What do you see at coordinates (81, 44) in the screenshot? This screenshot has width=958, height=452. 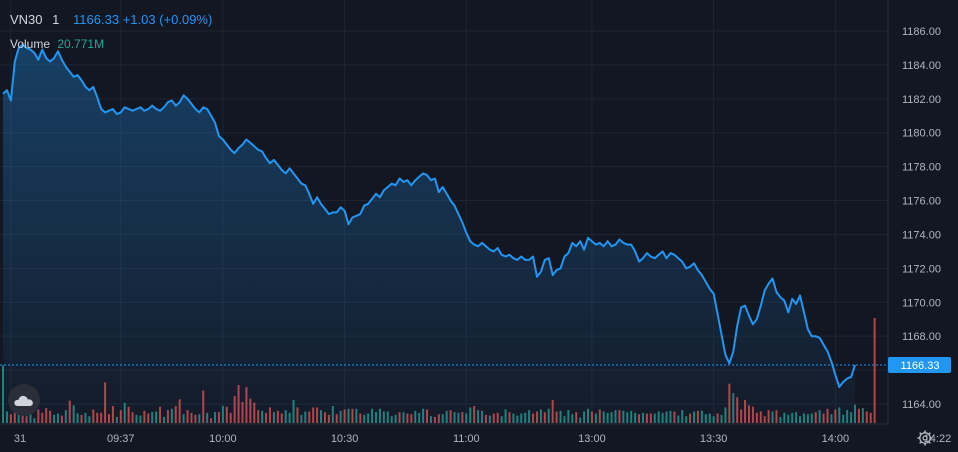 I see `volume-value: 20.771M` at bounding box center [81, 44].